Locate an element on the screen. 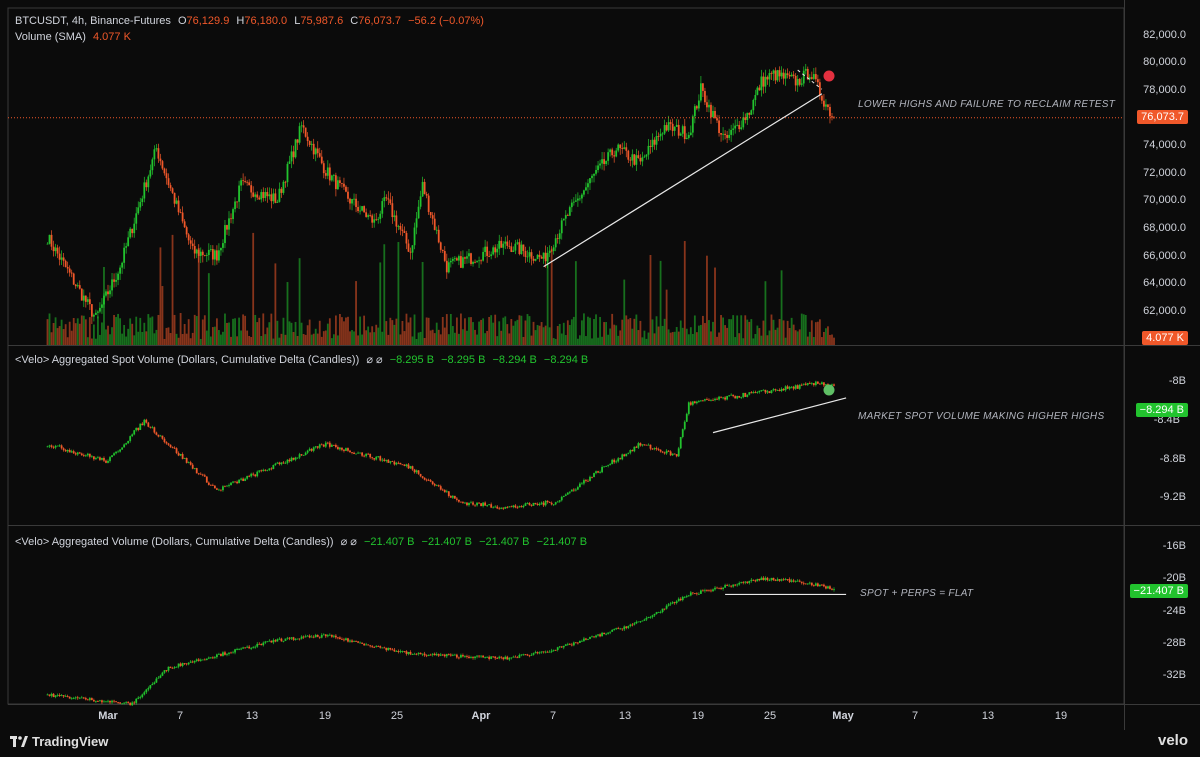  annotation-spot-perps-flat: SPOT + PERPS = FLAT is located at coordinates (917, 593).